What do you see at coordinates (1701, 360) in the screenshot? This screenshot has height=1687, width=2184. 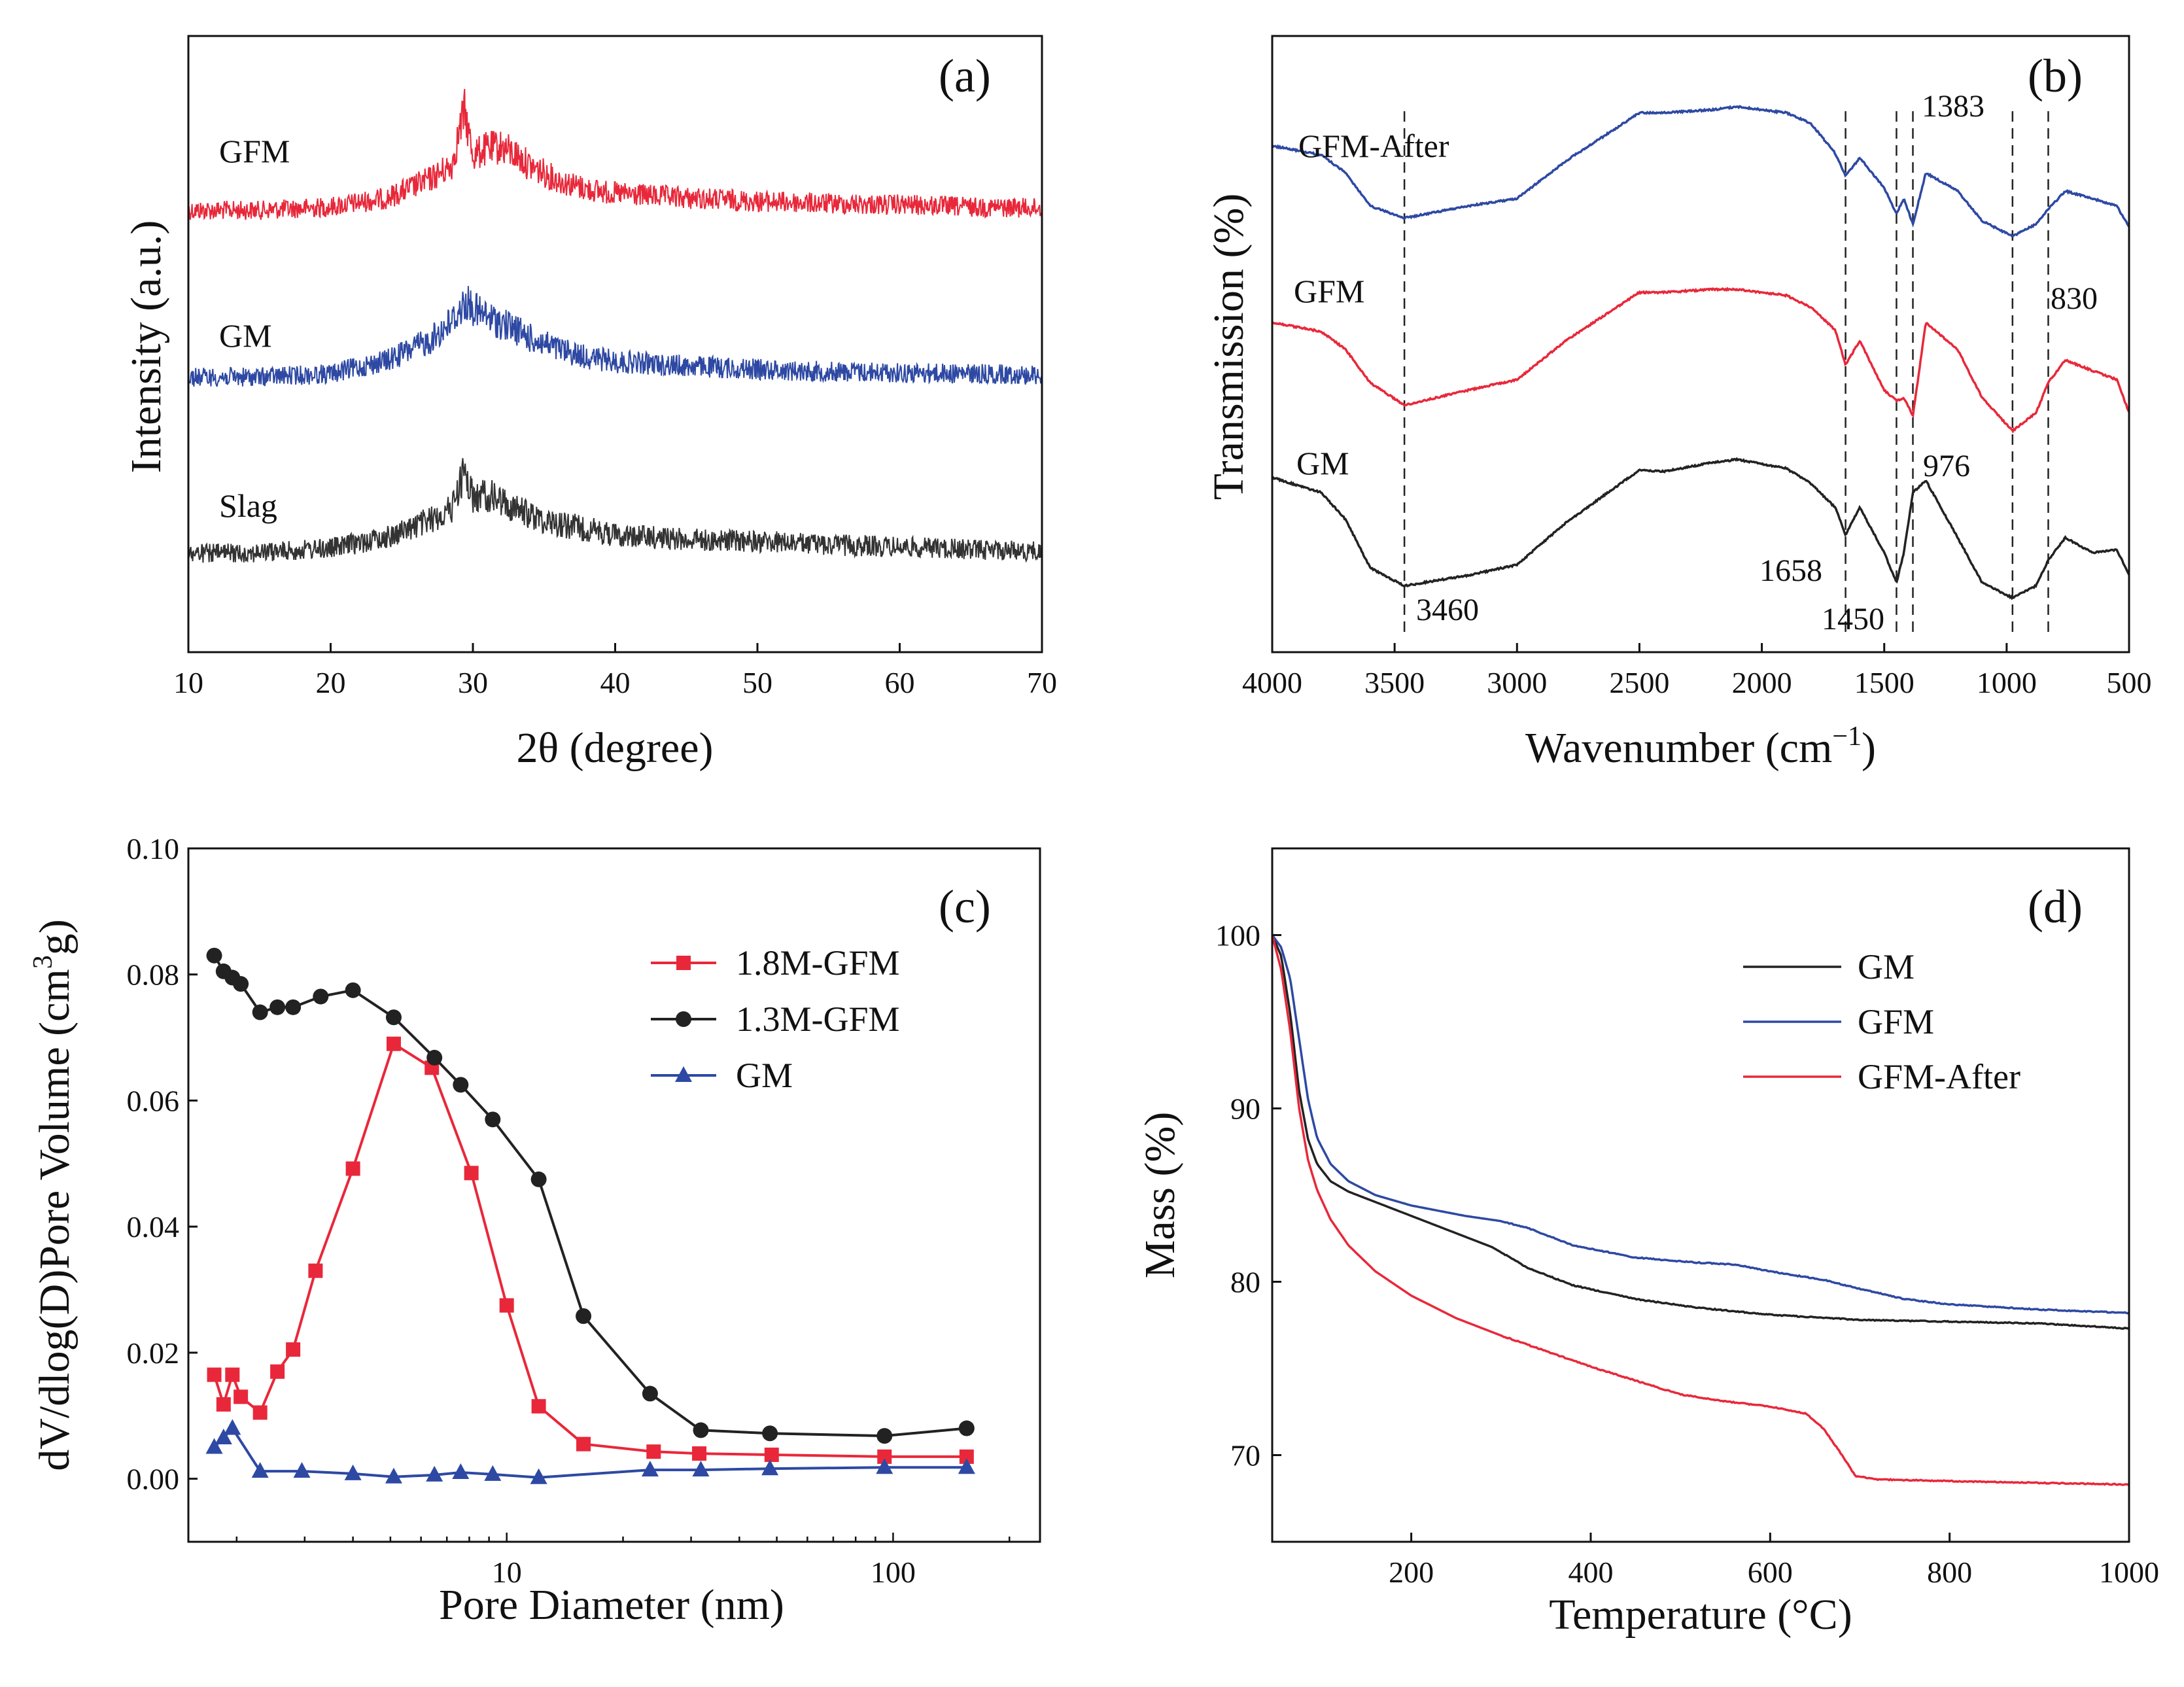 I see `b-series-gfm-line` at bounding box center [1701, 360].